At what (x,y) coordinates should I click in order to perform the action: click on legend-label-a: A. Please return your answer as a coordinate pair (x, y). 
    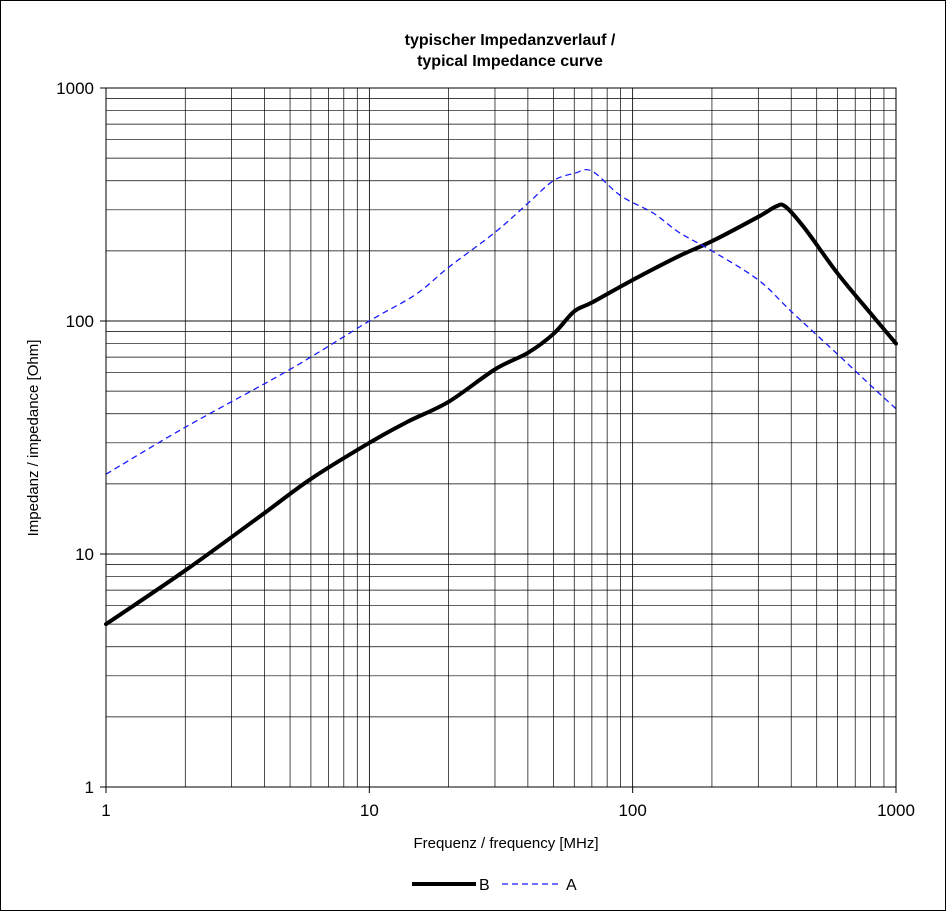
    Looking at the image, I should click on (571, 885).